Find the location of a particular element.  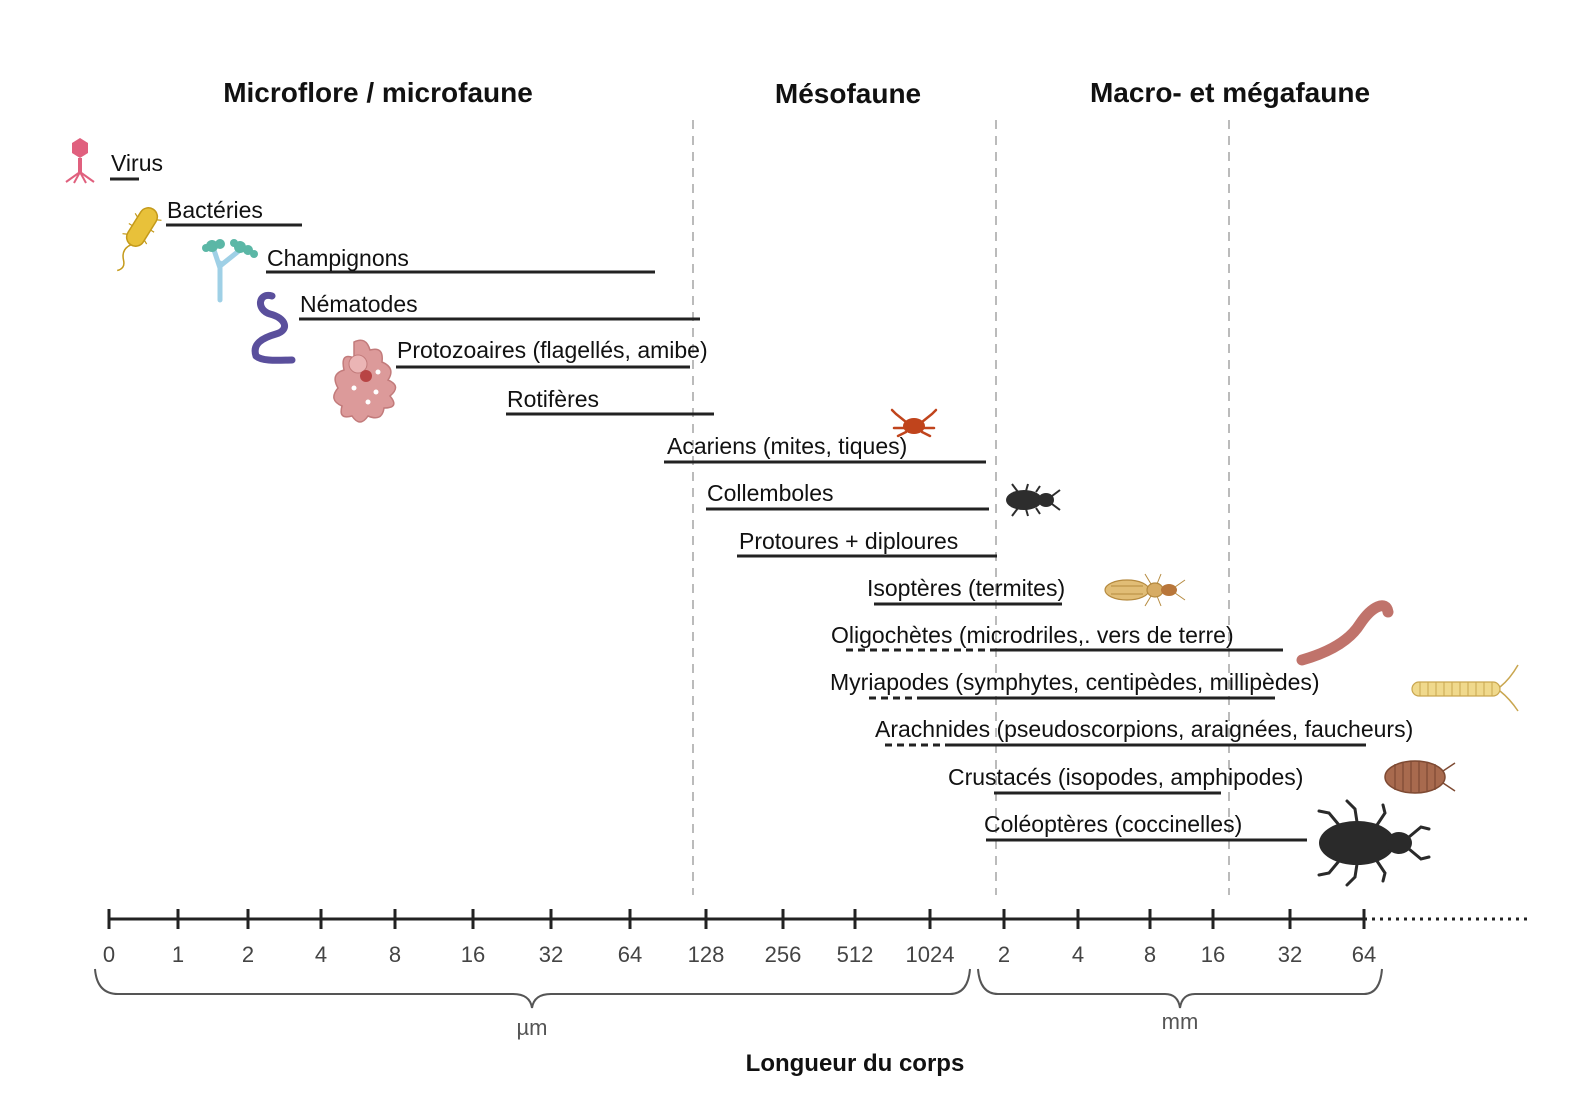

nematode-icon is located at coordinates (273, 327).